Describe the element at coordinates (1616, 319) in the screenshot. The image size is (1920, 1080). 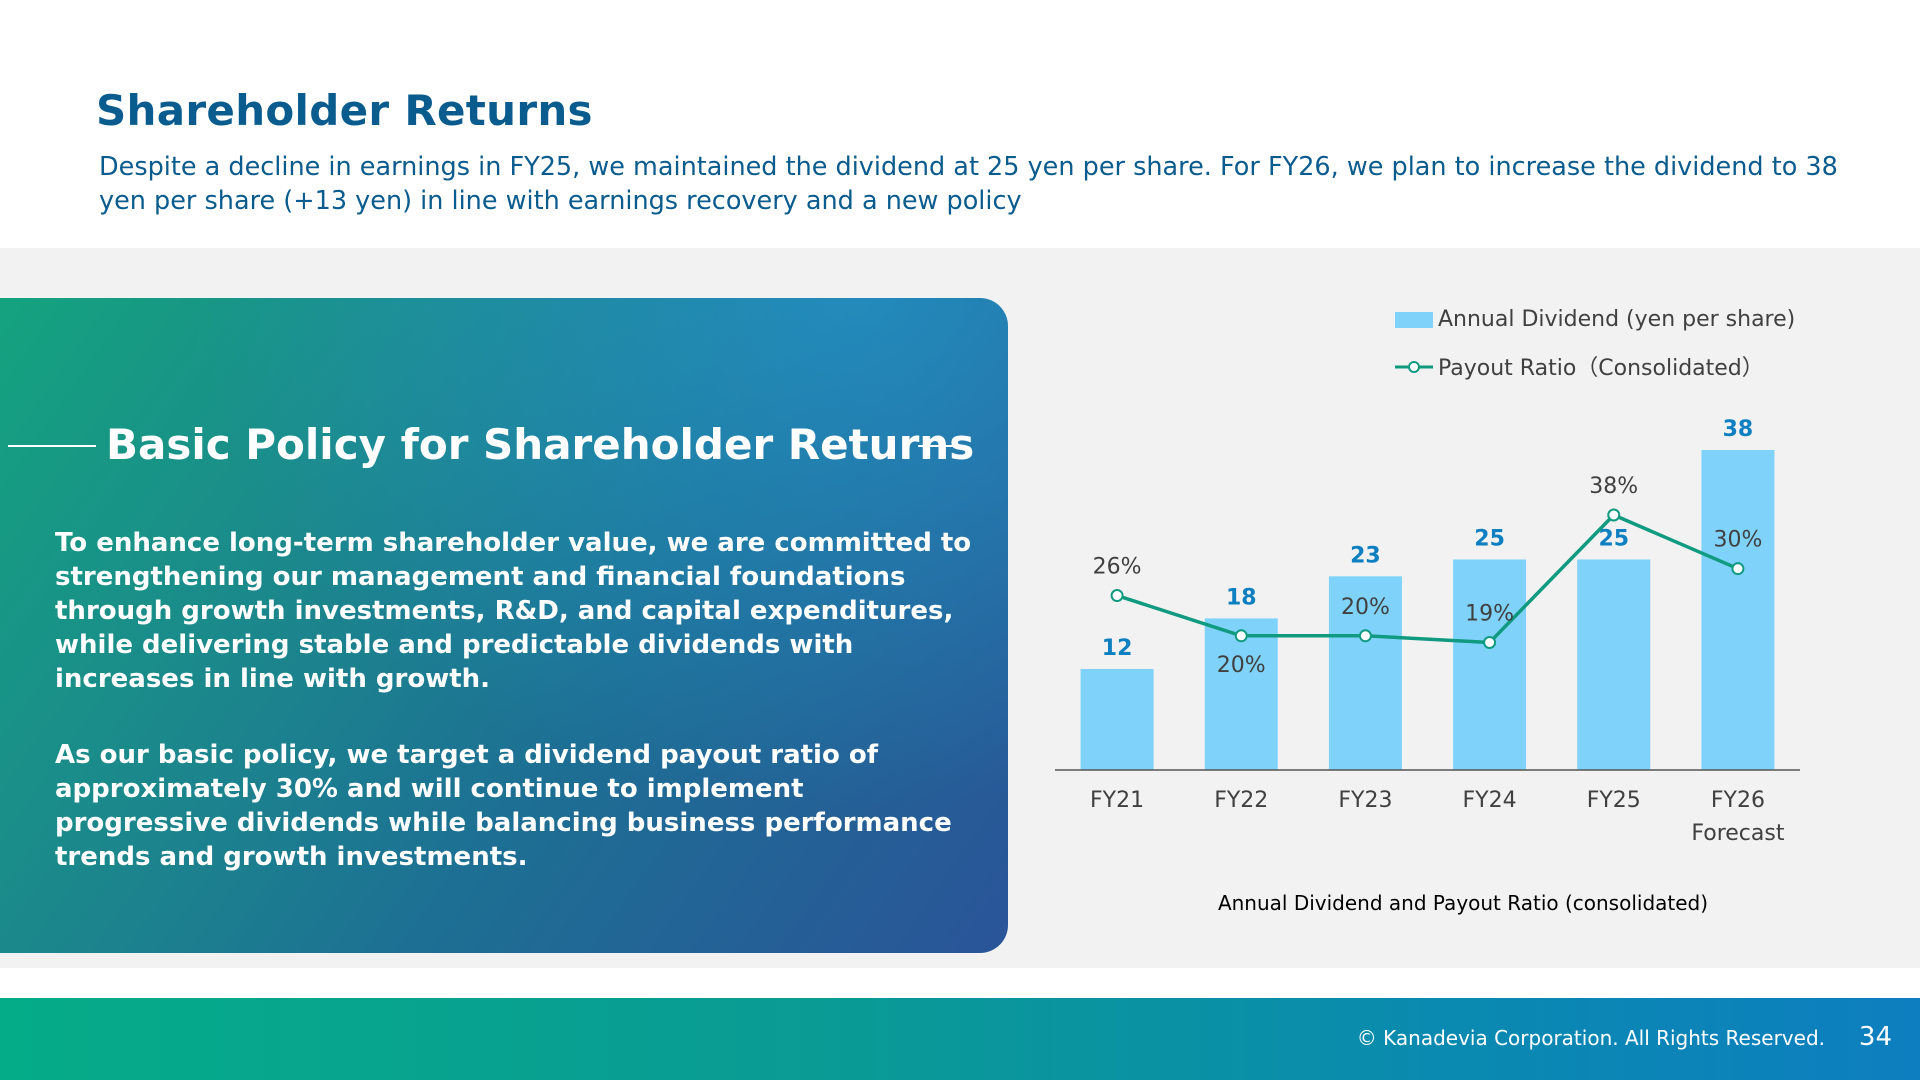
I see `legend-label-dividend: Annual Dividend (yen per share)` at that location.